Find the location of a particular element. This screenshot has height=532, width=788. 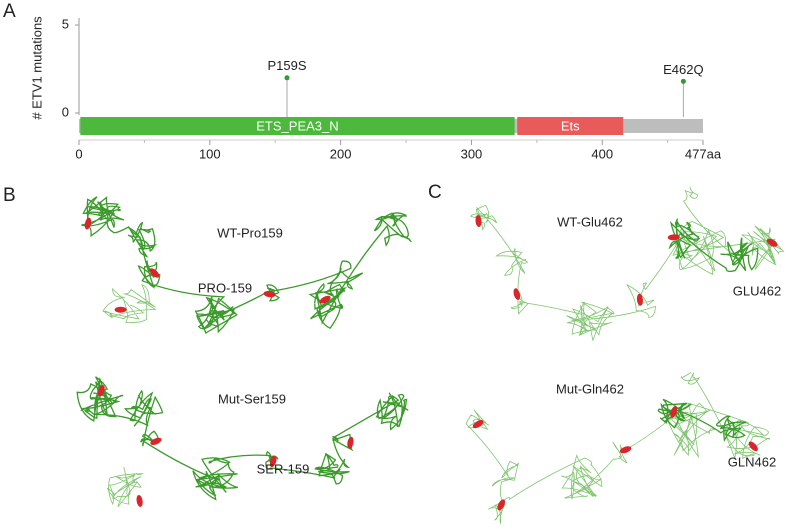

x-tick-label: 0 is located at coordinates (78, 153).